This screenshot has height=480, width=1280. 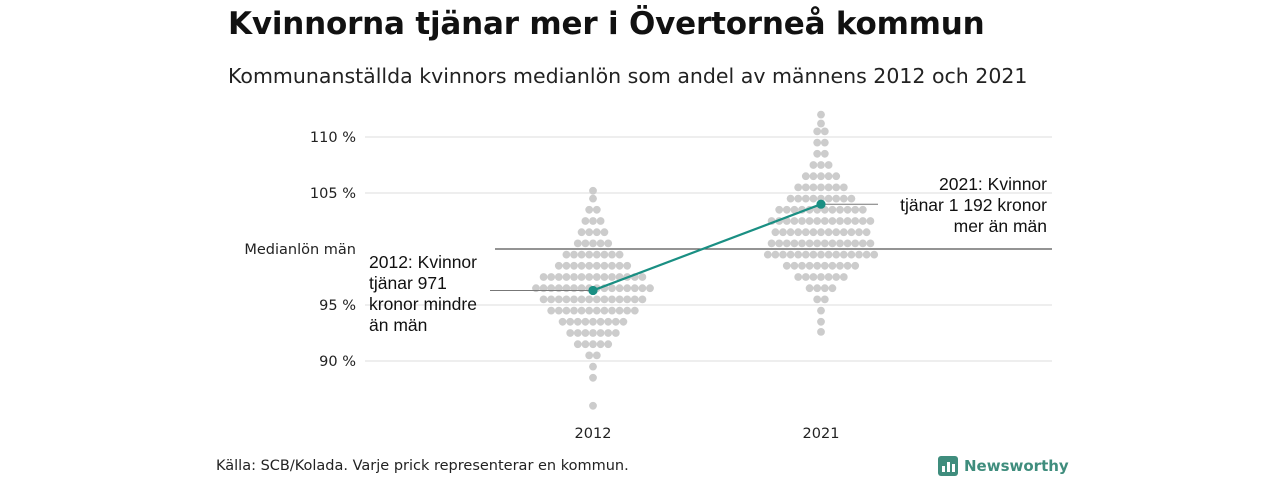 I want to click on reference-line-label: Medianlön män, so click(x=300, y=250).